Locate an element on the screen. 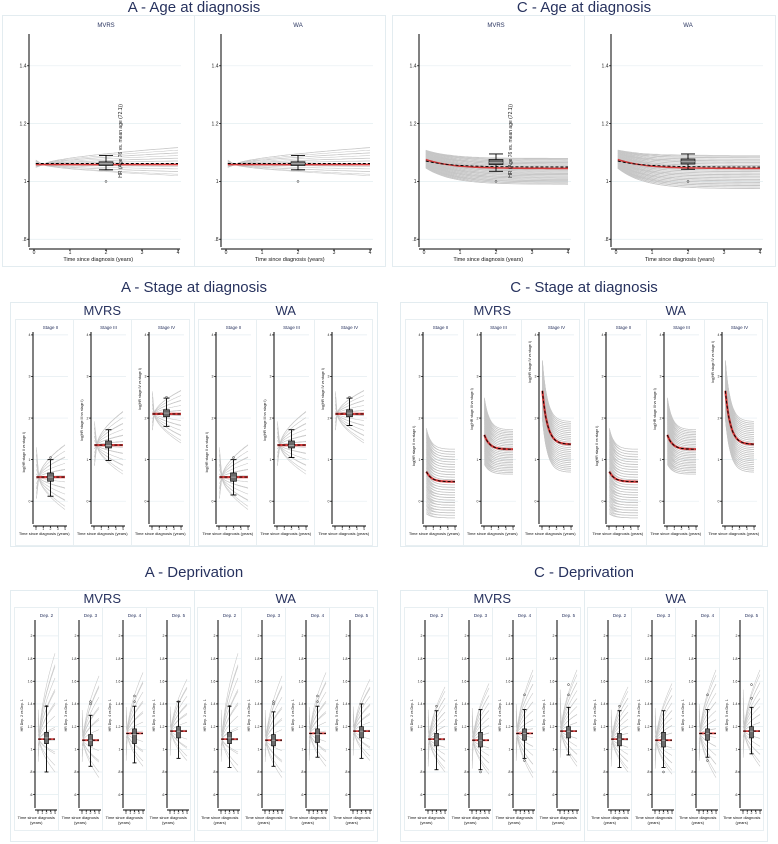 The width and height of the screenshot is (778, 844). subplot-title: Dep. 4 is located at coordinates (318, 615).